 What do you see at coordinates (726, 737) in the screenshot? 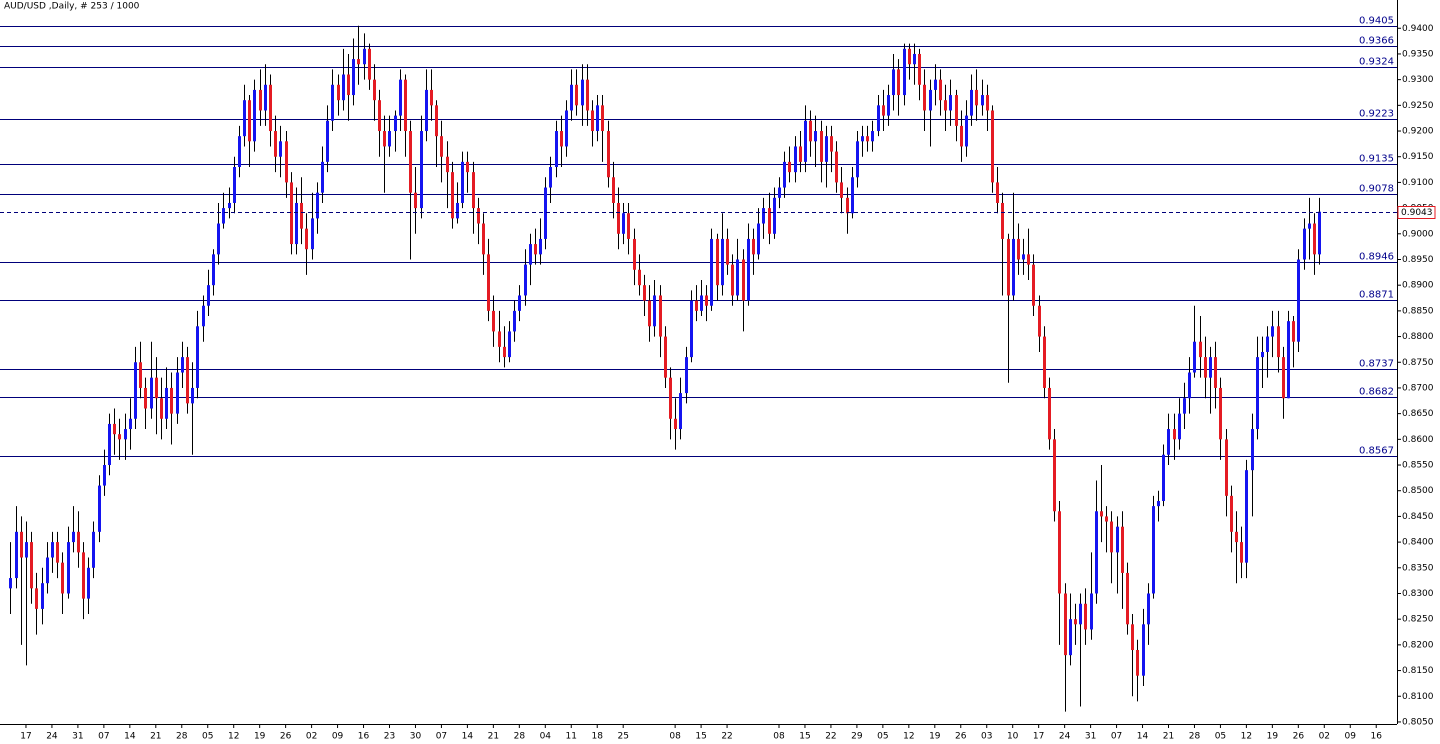
I see `x-tick-label: 22` at bounding box center [726, 737].